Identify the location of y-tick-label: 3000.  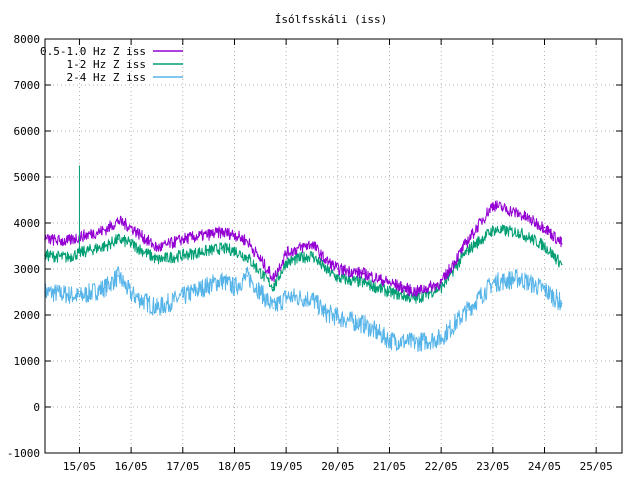
(27, 269).